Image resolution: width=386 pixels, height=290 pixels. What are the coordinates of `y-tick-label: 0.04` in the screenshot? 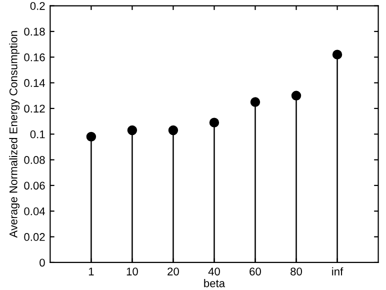 It's located at (34, 211).